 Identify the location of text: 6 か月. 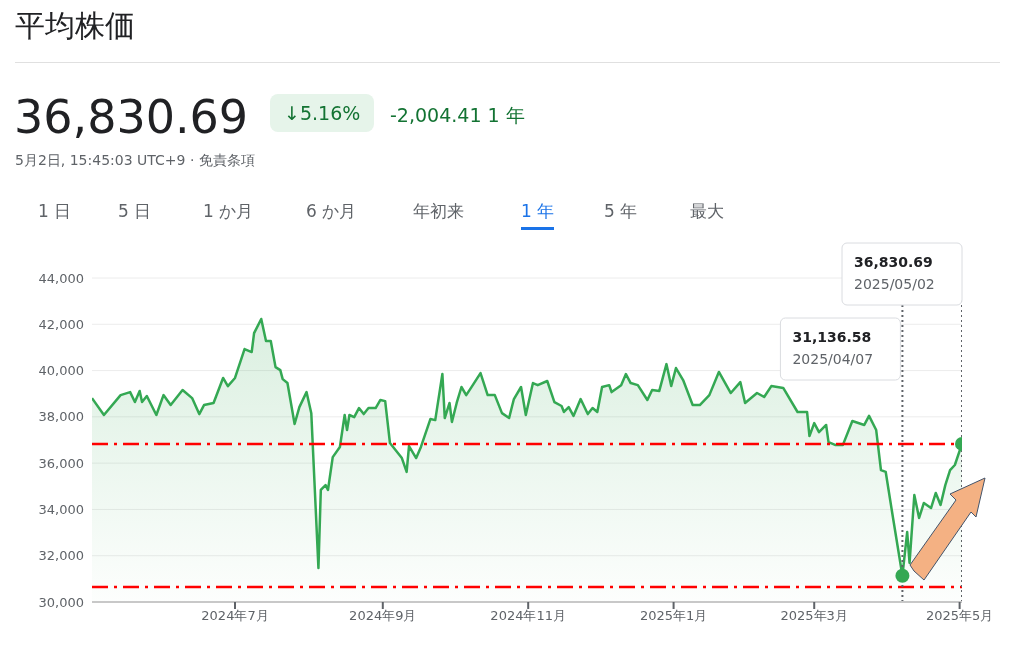
(331, 211).